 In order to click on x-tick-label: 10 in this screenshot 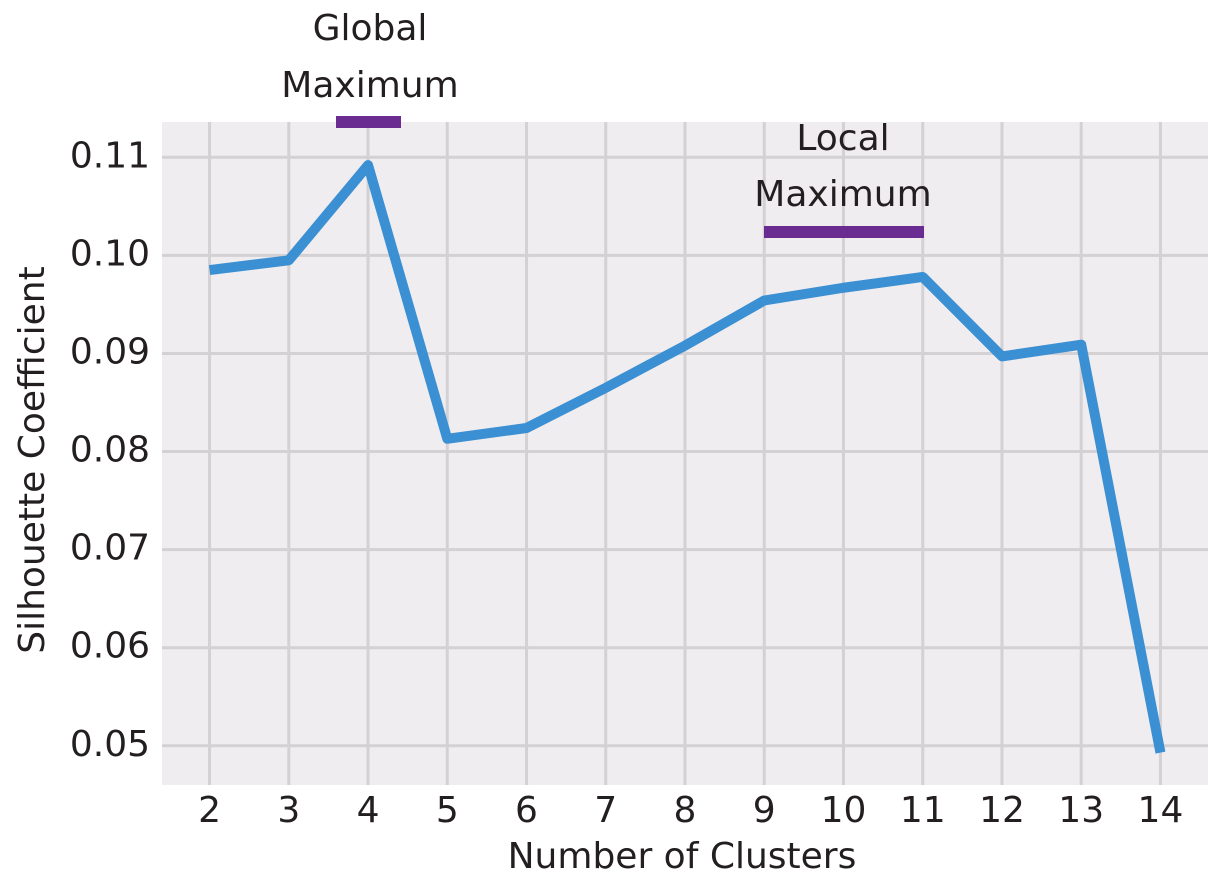, I will do `click(844, 810)`.